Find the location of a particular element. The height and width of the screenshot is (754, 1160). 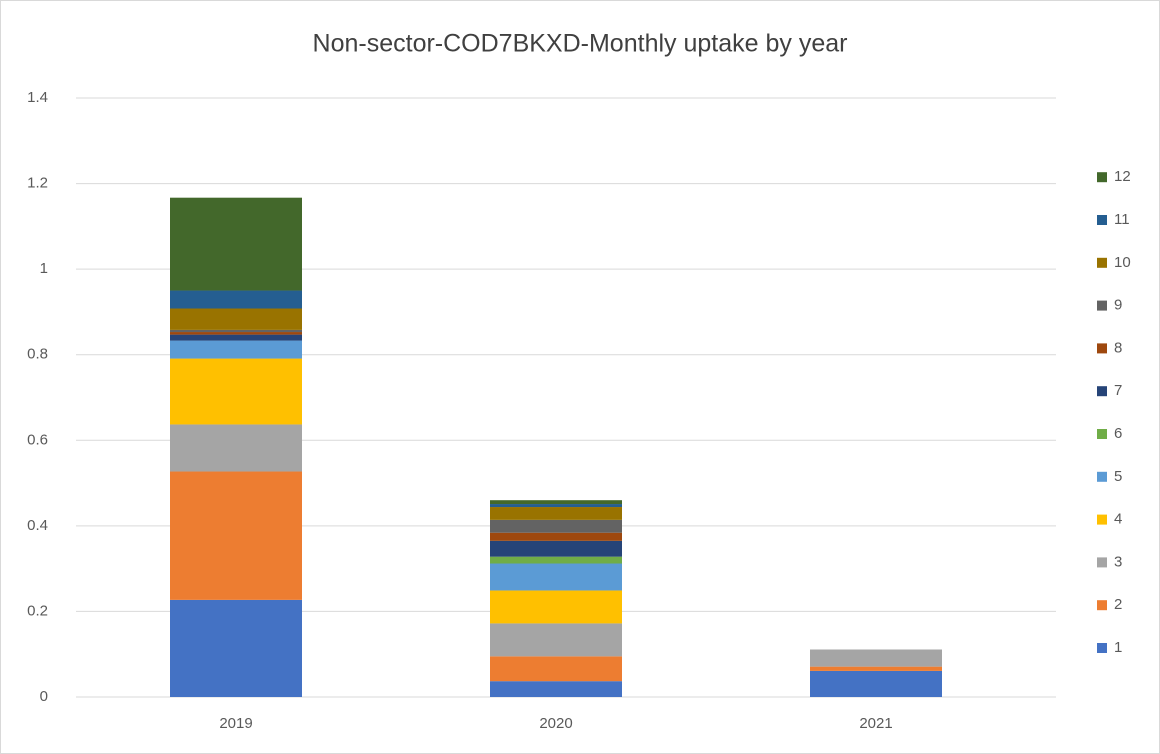

y-tick-label: 0 is located at coordinates (44, 696).